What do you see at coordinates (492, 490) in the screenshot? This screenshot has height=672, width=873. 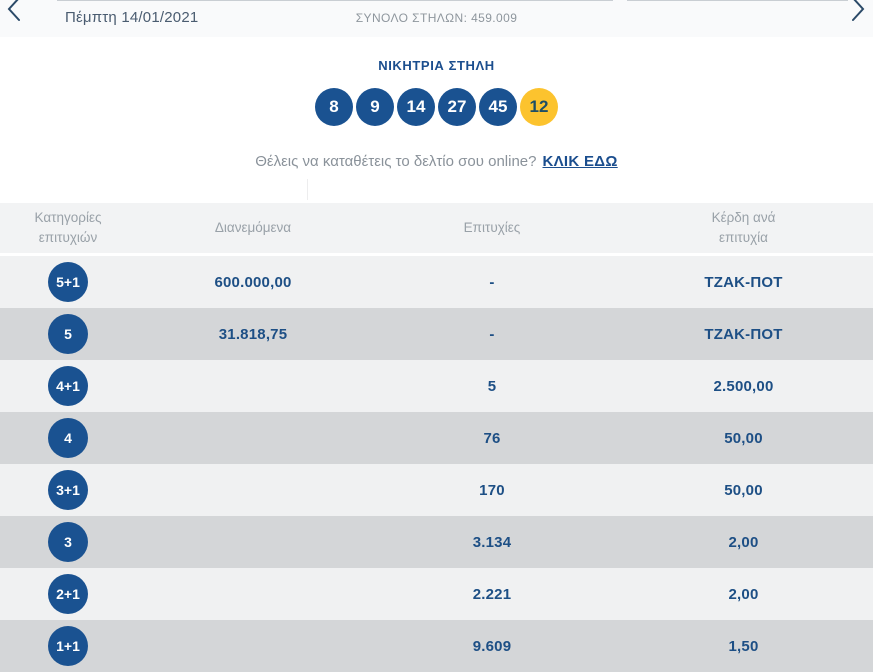 I see `winners-cell: 170` at bounding box center [492, 490].